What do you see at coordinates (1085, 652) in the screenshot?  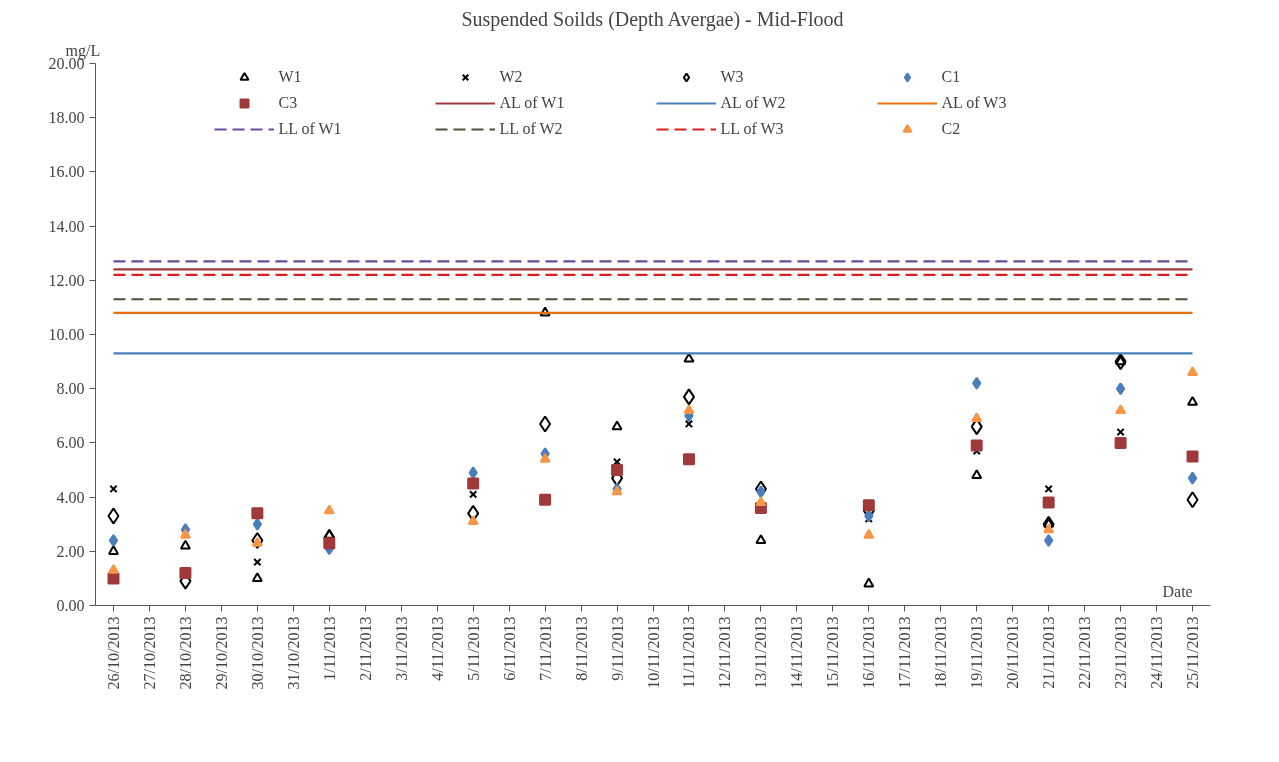 I see `x-tick-label: 22/11/2013` at bounding box center [1085, 652].